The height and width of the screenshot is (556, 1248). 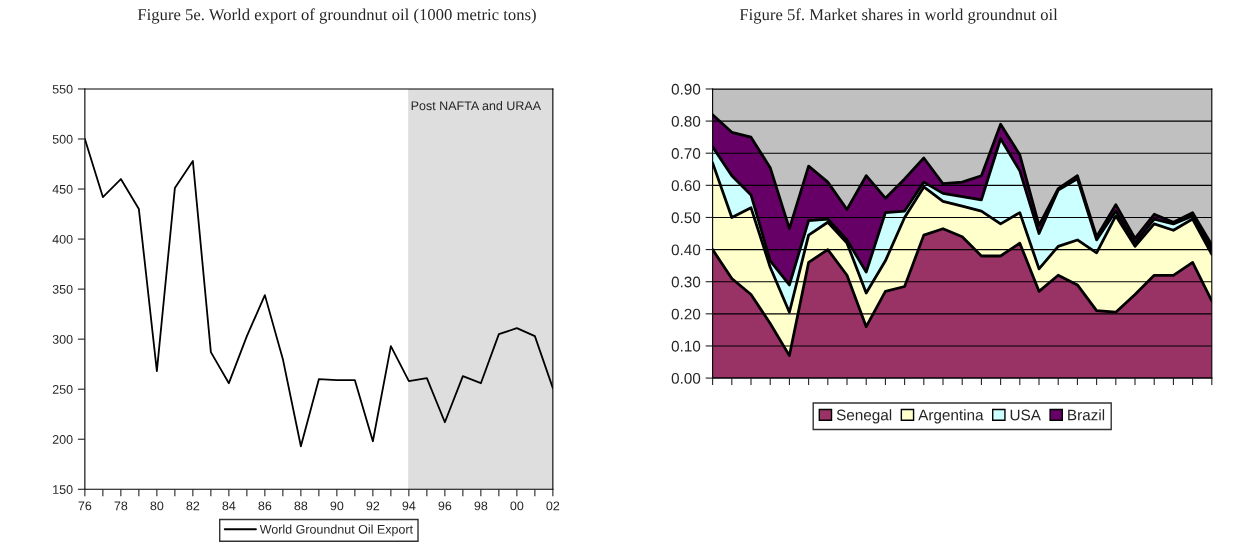 What do you see at coordinates (686, 186) in the screenshot?
I see `y-tick-label: 0.60` at bounding box center [686, 186].